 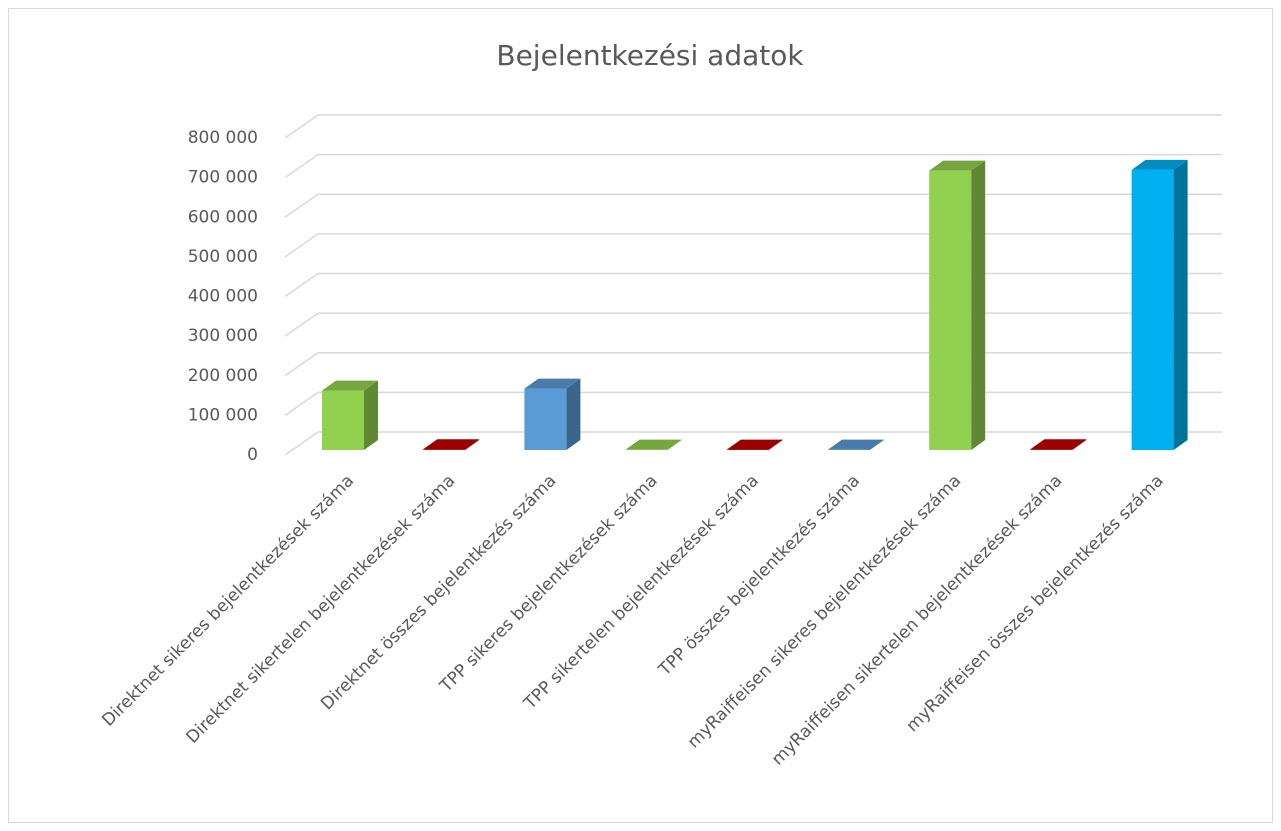 What do you see at coordinates (252, 455) in the screenshot?
I see `y-tick-label: 0` at bounding box center [252, 455].